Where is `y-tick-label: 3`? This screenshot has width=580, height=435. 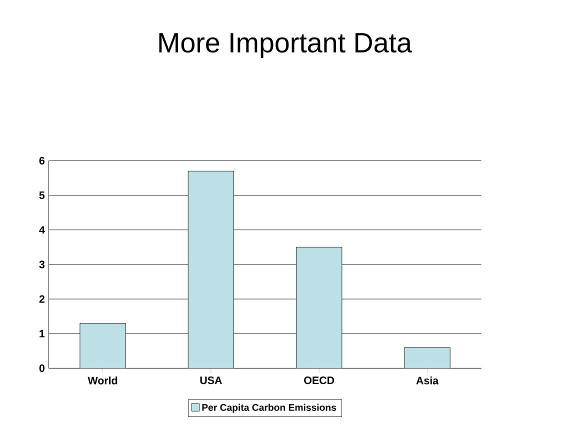 y-tick-label: 3 is located at coordinates (42, 264).